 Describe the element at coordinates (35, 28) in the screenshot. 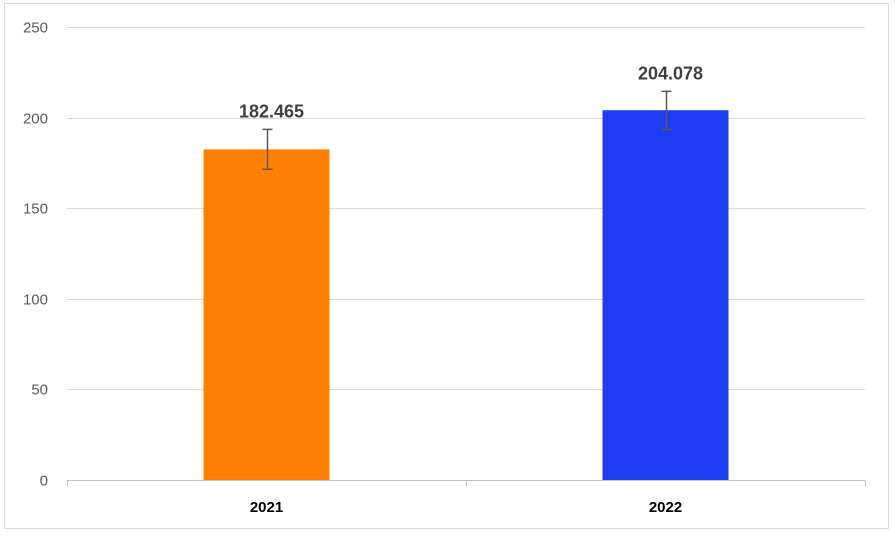

I see `y-tick-label: 250` at that location.